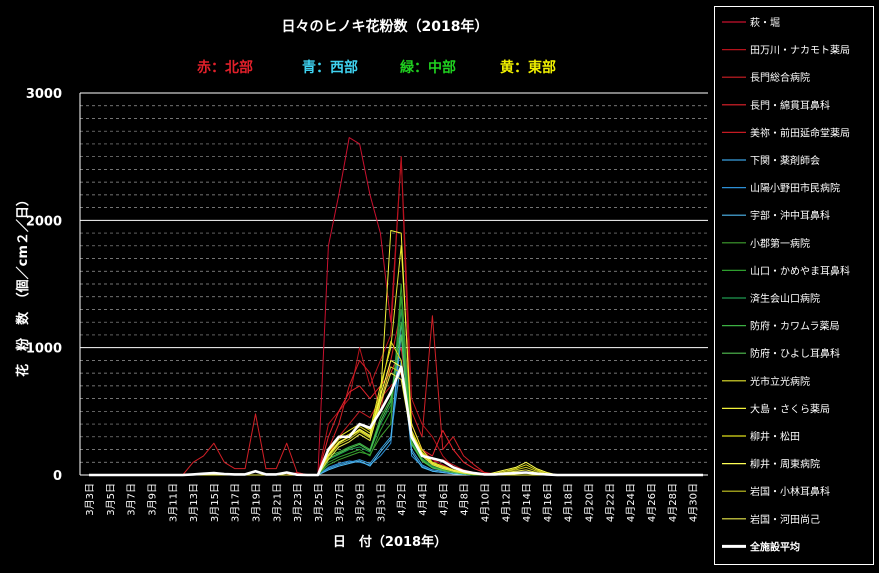  What do you see at coordinates (775, 436) in the screenshot?
I see `legend-entry: 柳井・松田` at bounding box center [775, 436].